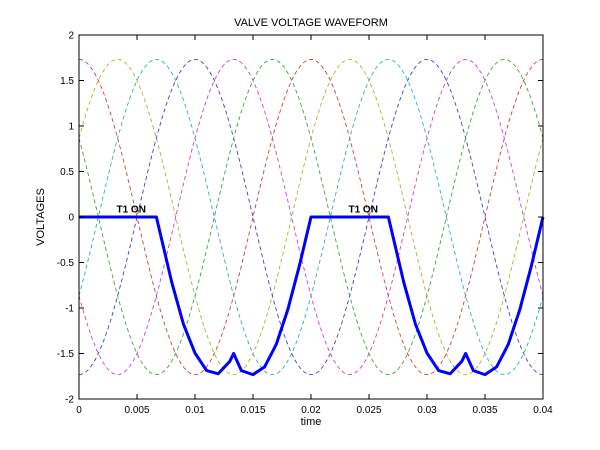 The height and width of the screenshot is (450, 600). What do you see at coordinates (311, 23) in the screenshot?
I see `chart-title: VALVE VOLTAGE WAVEFORM` at bounding box center [311, 23].